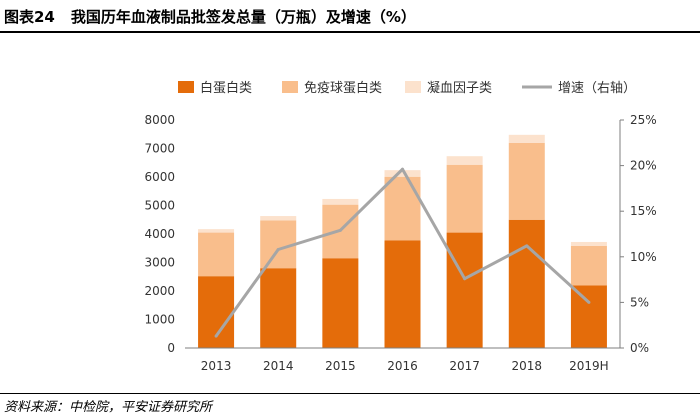 The width and height of the screenshot is (700, 417). Describe the element at coordinates (159, 291) in the screenshot. I see `left-tick-label: 2000` at that location.